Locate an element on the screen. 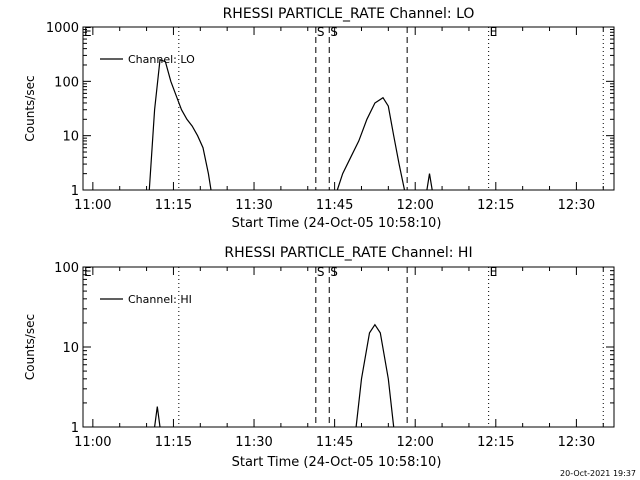 The width and height of the screenshot is (640, 480). chart-0-x-tick-label: 12:00 is located at coordinates (414, 205).